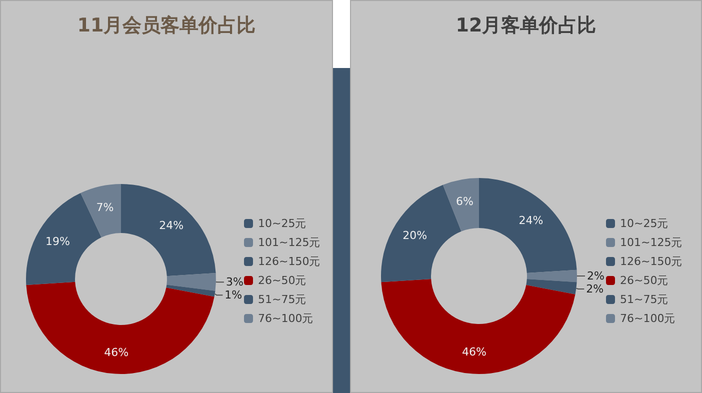  What do you see at coordinates (465, 201) in the screenshot?
I see `data-label: 6%` at bounding box center [465, 201].